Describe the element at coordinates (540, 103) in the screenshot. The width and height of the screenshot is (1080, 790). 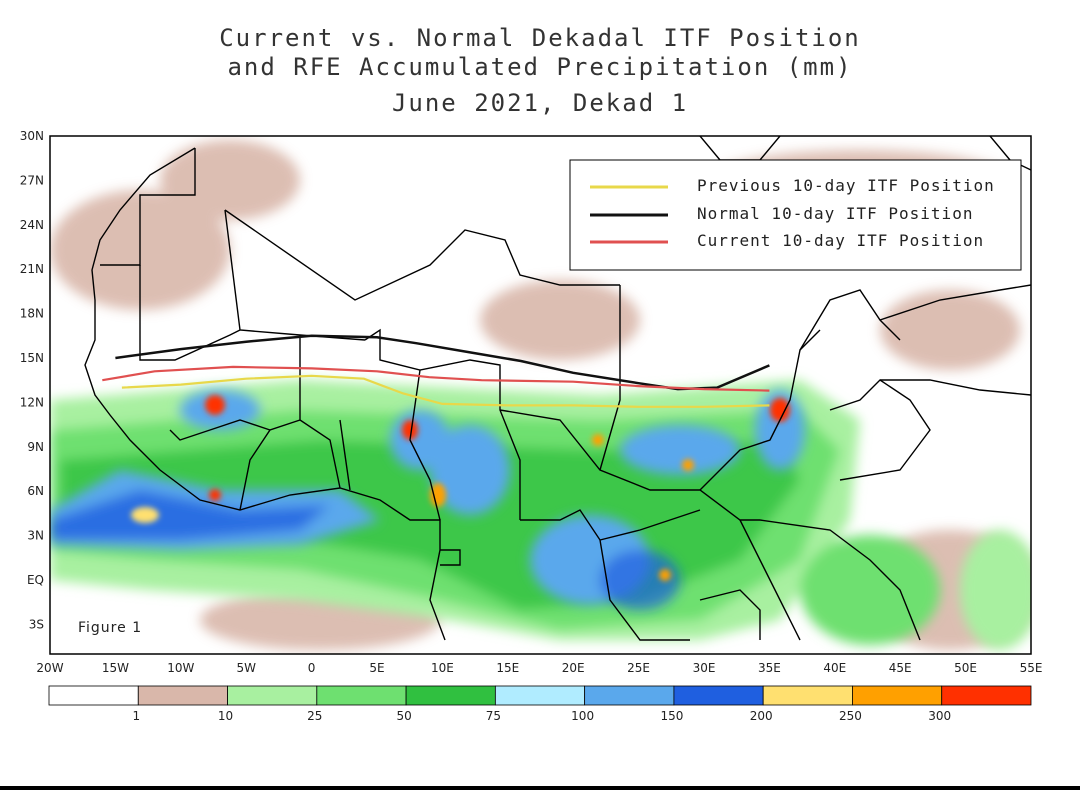
I see `title-line-3: June 2021, Dekad 1` at that location.